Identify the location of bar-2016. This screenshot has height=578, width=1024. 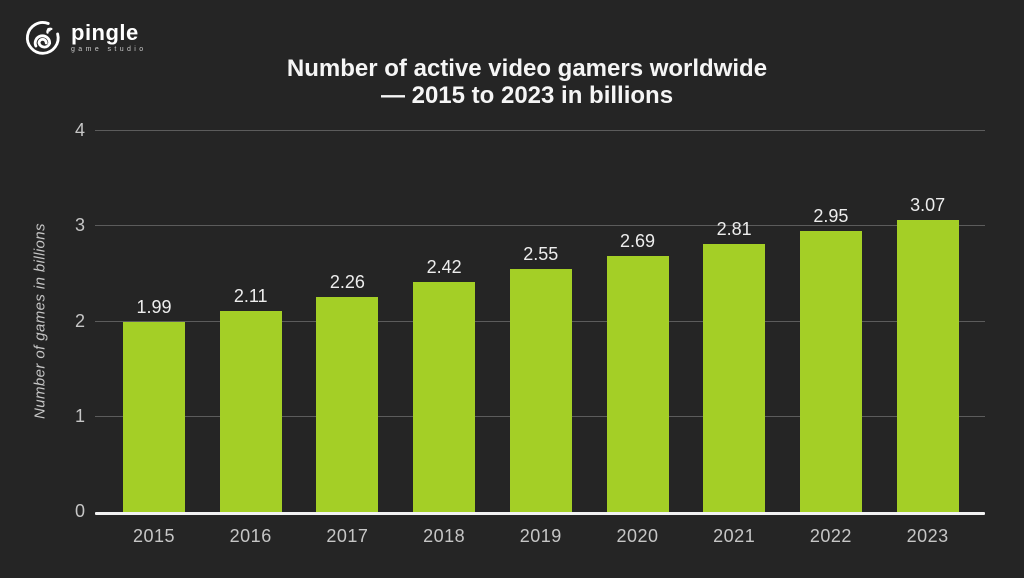
(250, 411).